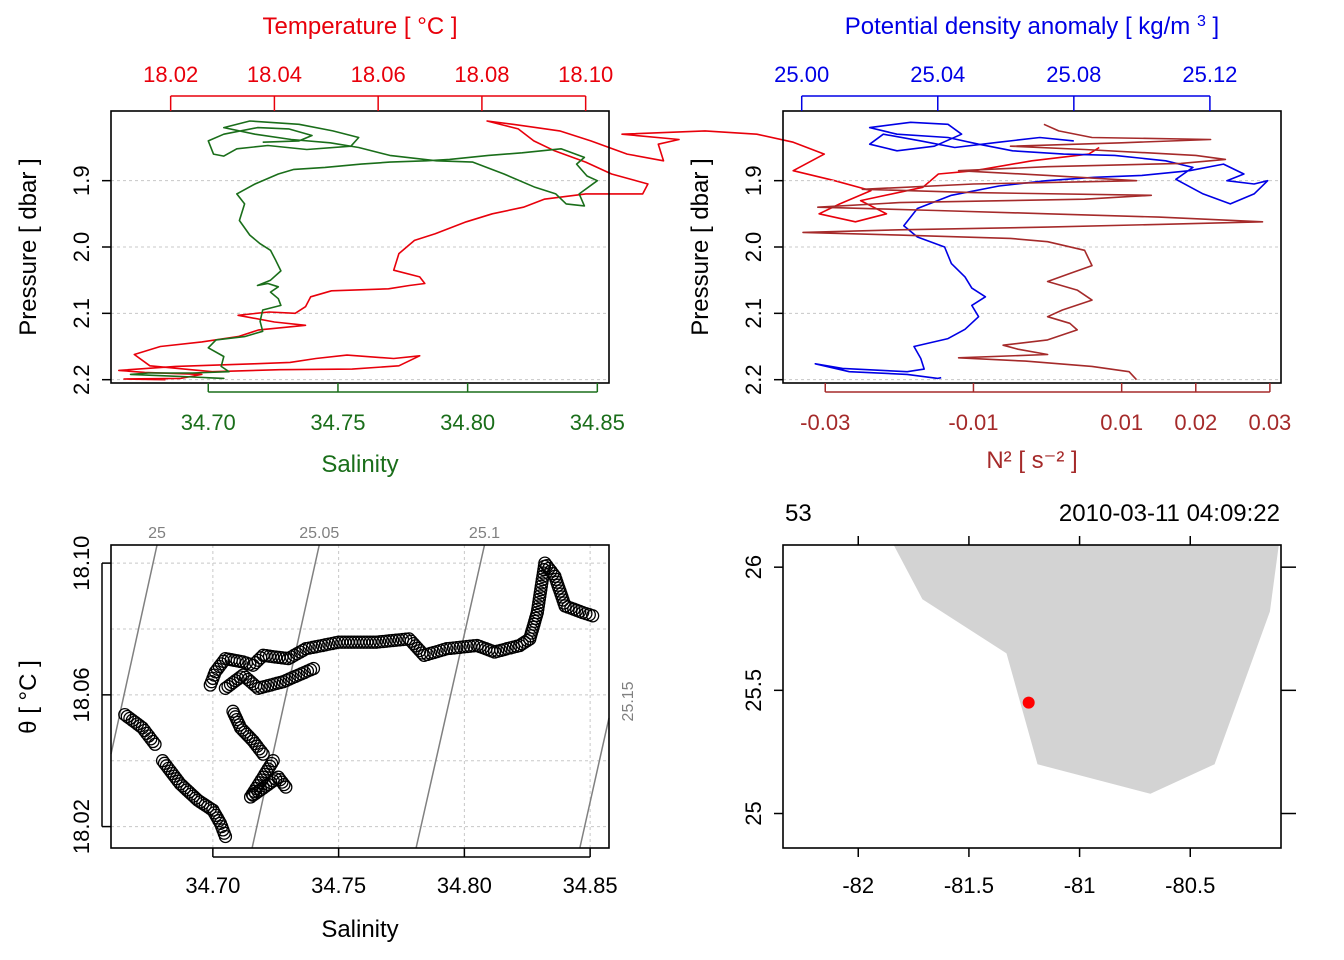  Describe the element at coordinates (1121, 422) in the screenshot. I see `p2-bottom-tick-label: 0.01` at that location.